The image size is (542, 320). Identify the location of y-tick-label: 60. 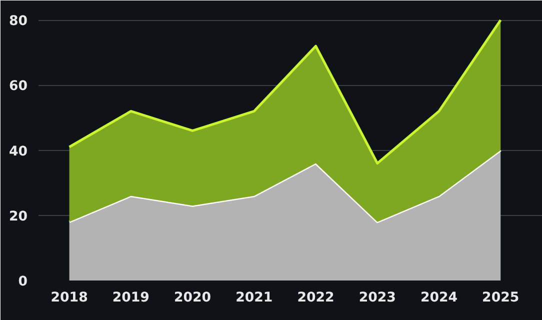
(18, 86).